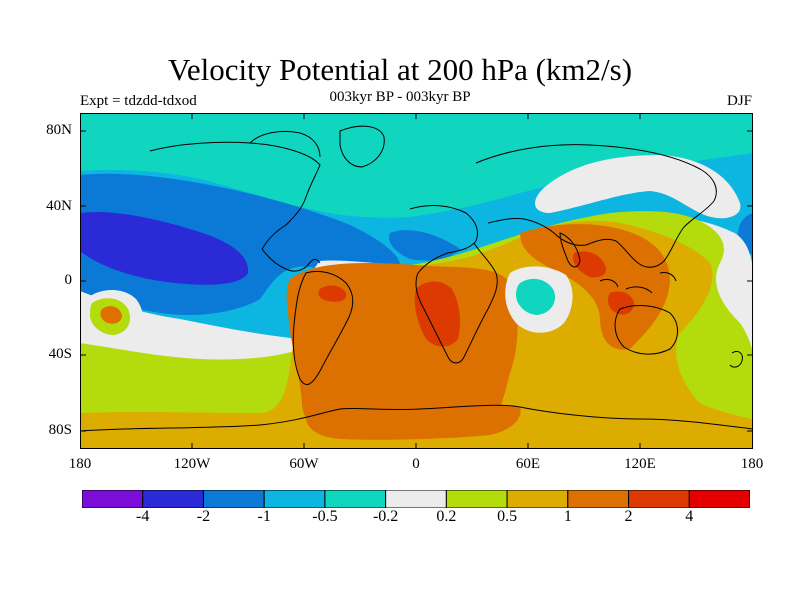  What do you see at coordinates (385, 516) in the screenshot?
I see `colorbar-label: -0.2` at bounding box center [385, 516].